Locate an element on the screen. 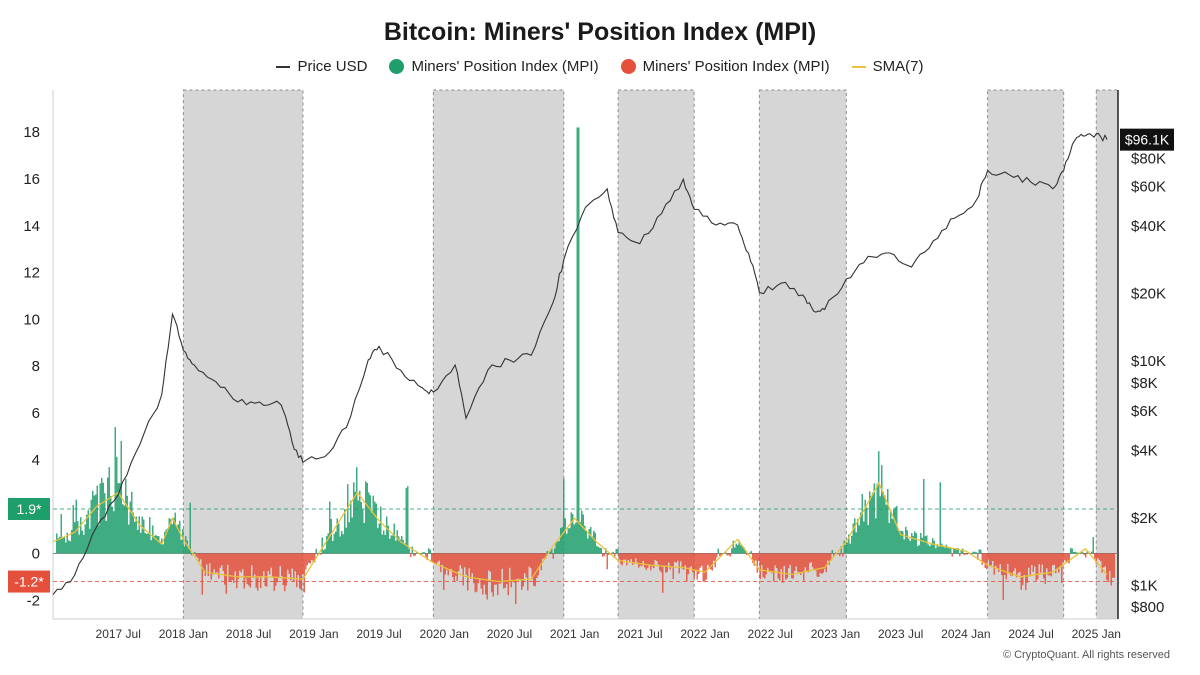 The height and width of the screenshot is (675, 1200). x-tick-label: 2018 Jul is located at coordinates (248, 634).